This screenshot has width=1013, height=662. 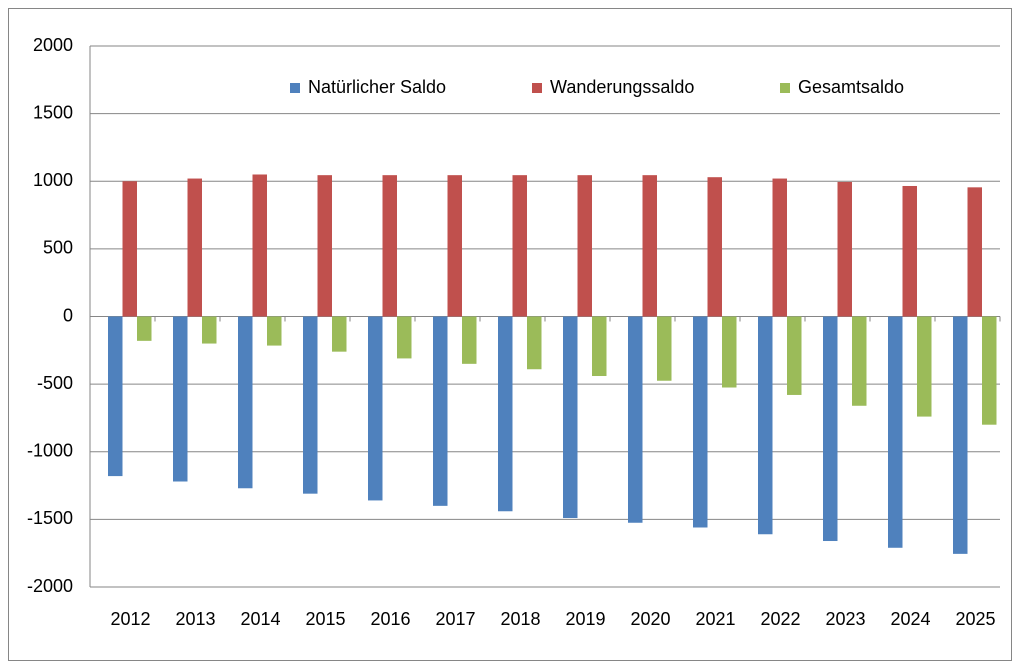 What do you see at coordinates (50, 518) in the screenshot?
I see `y-tick-label: -1500` at bounding box center [50, 518].